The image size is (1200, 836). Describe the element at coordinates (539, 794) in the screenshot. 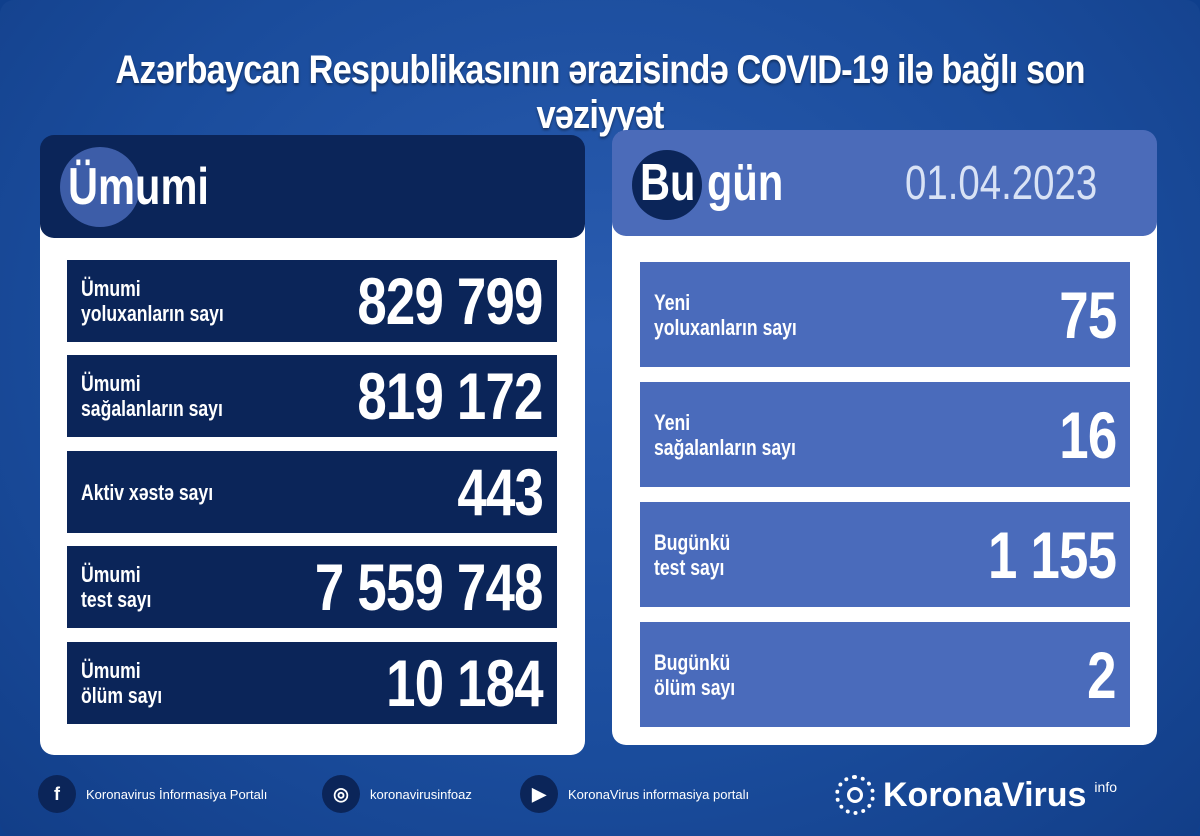

I see `youtube-icon: ▶` at that location.